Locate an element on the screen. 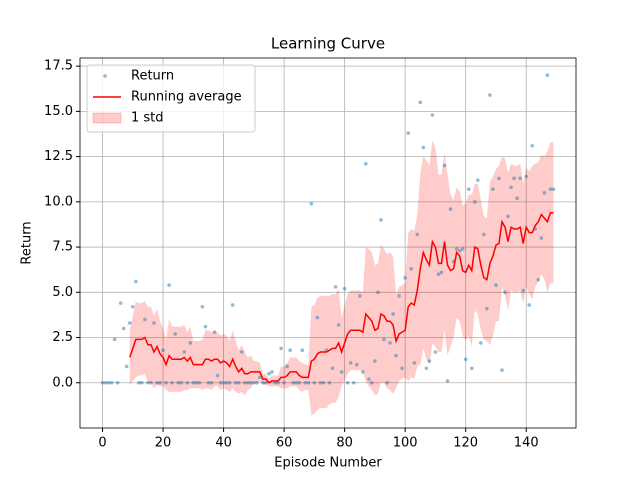 This screenshot has height=480, width=640. y-tick-label: 10.0 is located at coordinates (58, 201).